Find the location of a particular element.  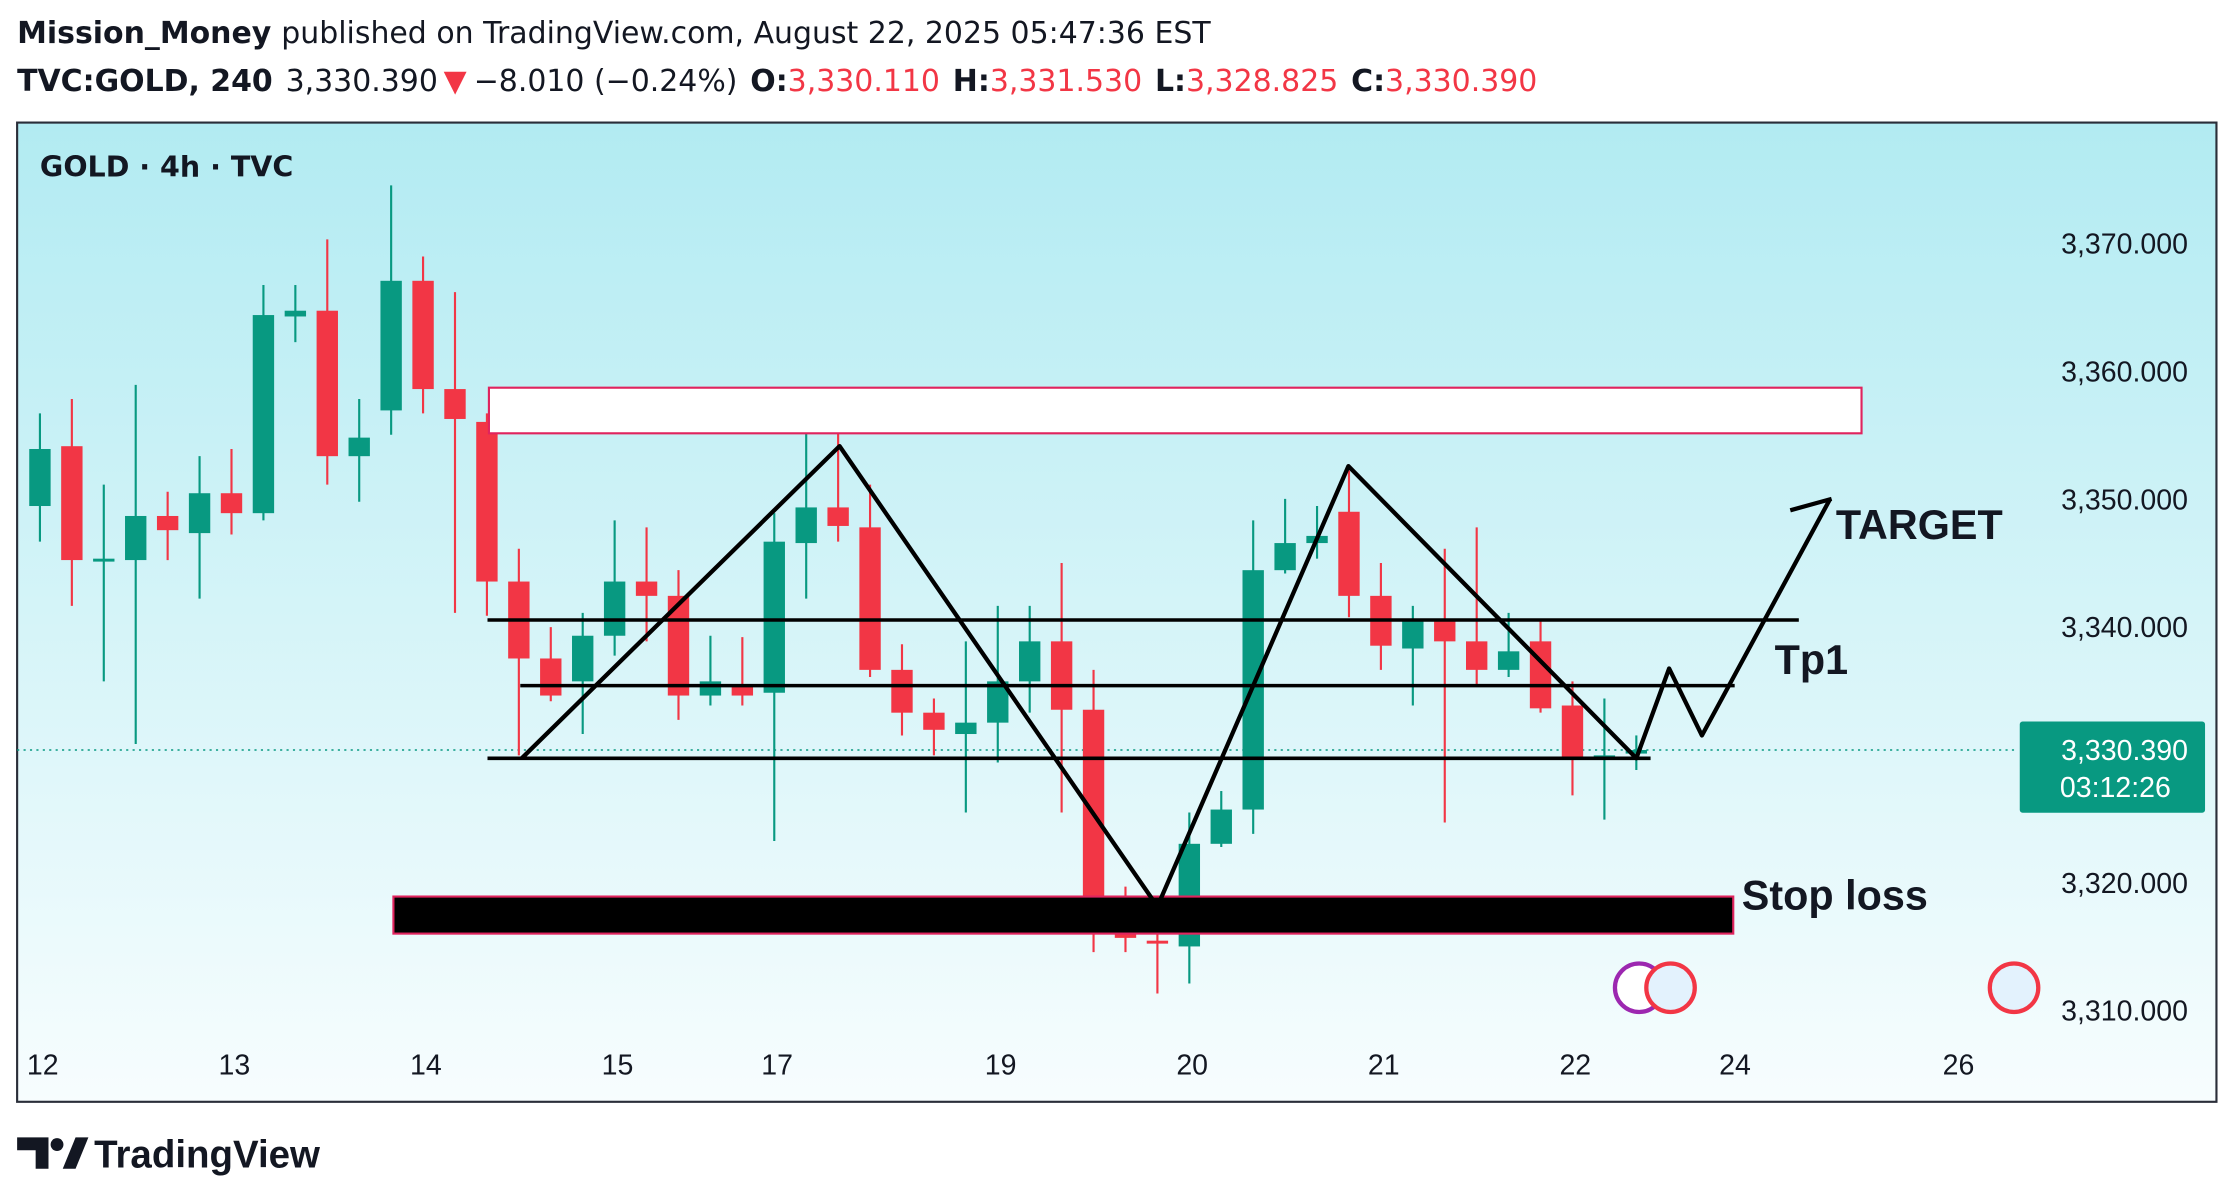

brand: TradingView is located at coordinates (207, 1154).